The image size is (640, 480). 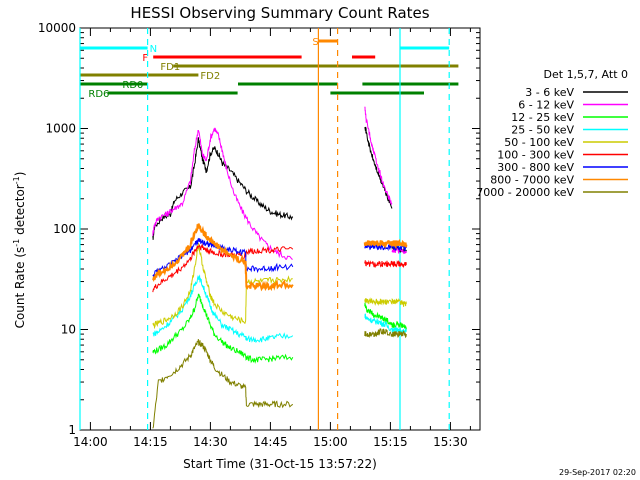 What do you see at coordinates (535, 155) in the screenshot?
I see `legend-label: 100 - 300 keV` at bounding box center [535, 155].